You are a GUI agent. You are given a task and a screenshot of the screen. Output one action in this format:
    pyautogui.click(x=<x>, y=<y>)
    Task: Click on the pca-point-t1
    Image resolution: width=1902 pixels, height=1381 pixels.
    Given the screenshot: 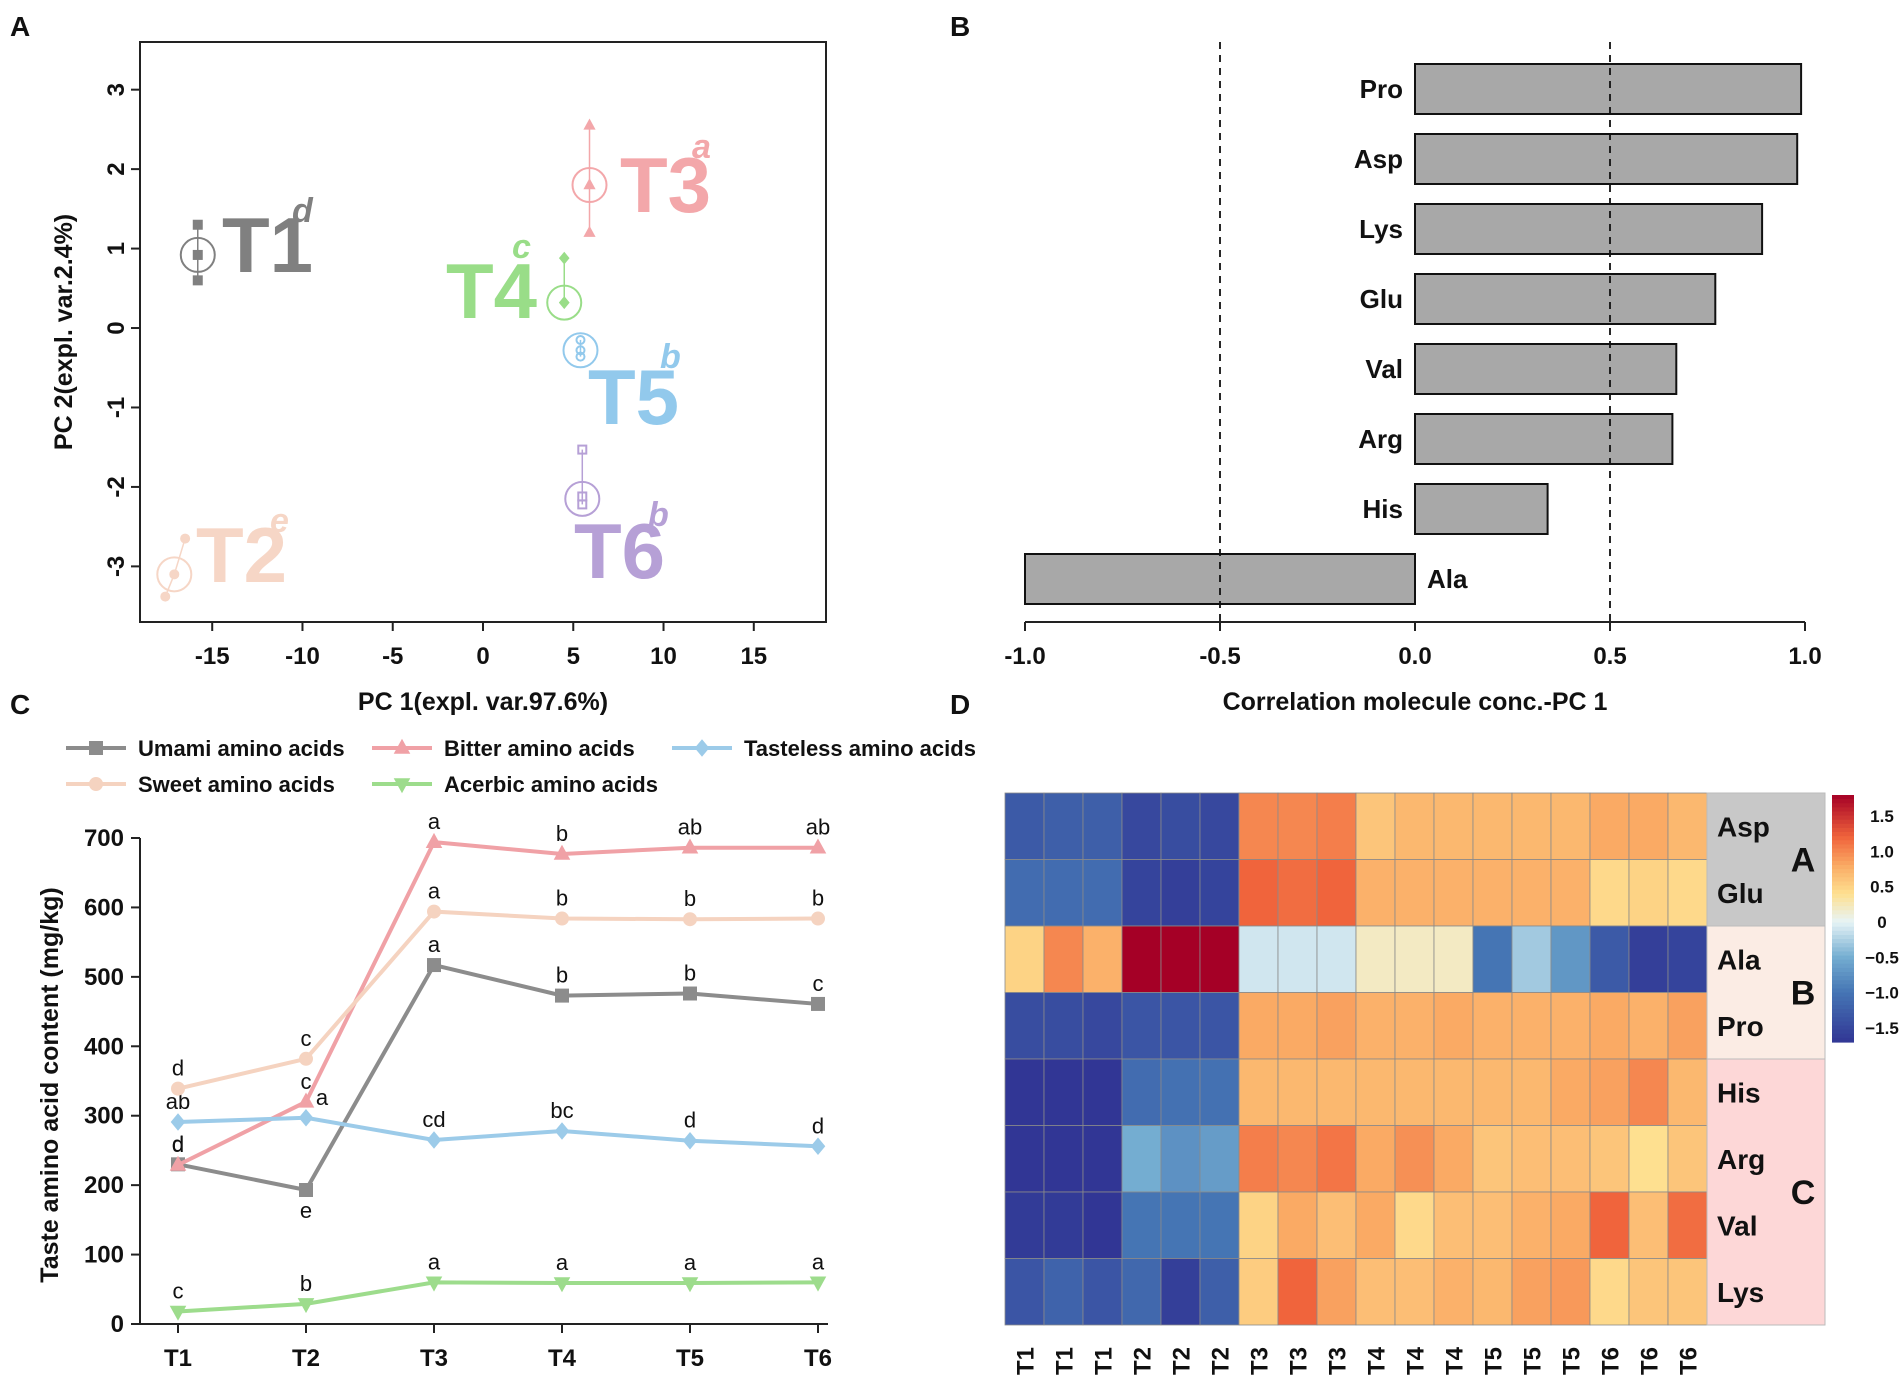 What is the action you would take?
    pyautogui.click(x=197, y=280)
    